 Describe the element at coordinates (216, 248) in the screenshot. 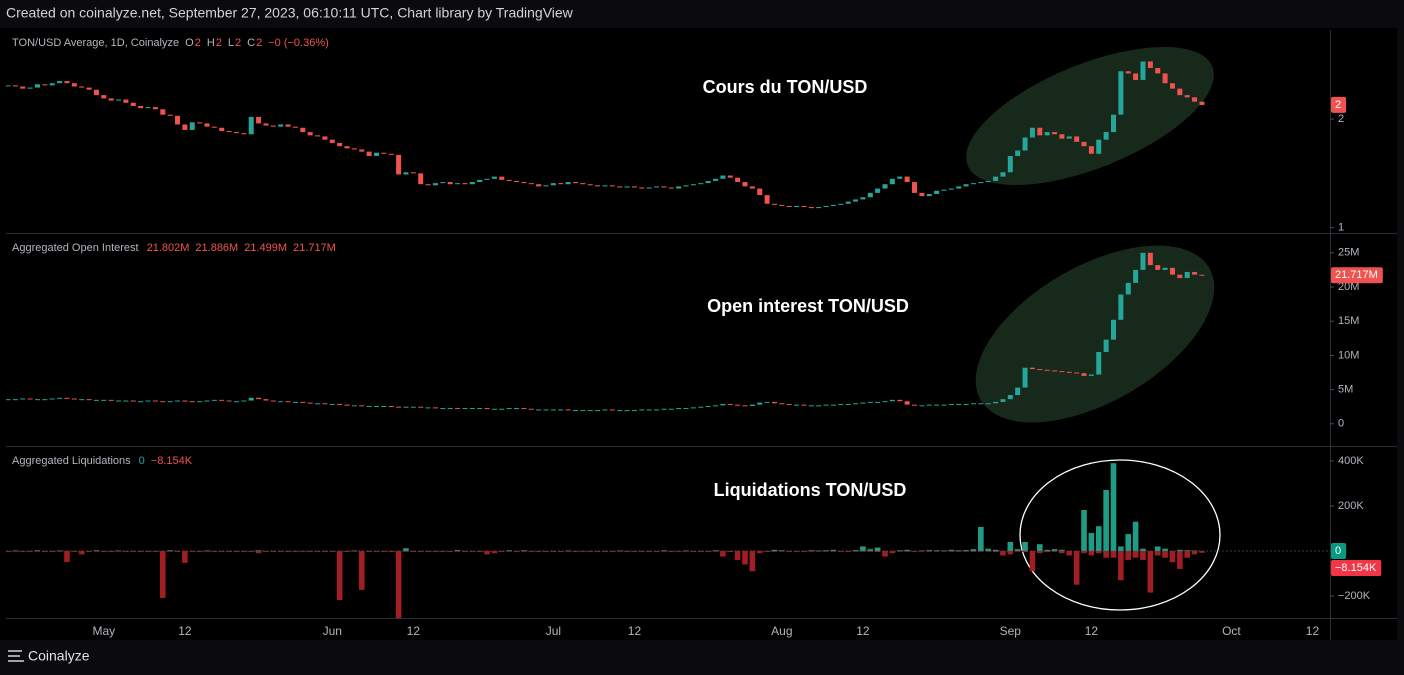

I see `header-value: 21.886M` at that location.